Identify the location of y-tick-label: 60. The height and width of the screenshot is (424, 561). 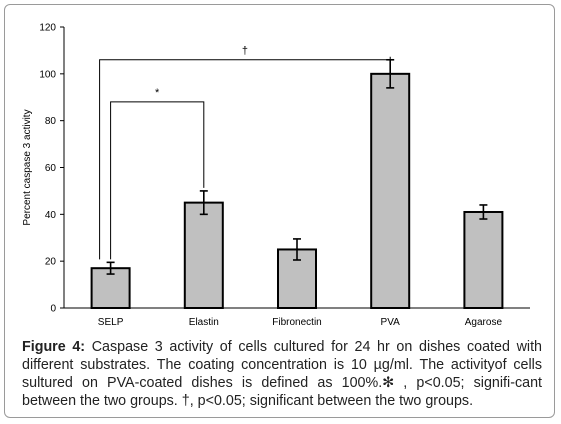
(51, 168).